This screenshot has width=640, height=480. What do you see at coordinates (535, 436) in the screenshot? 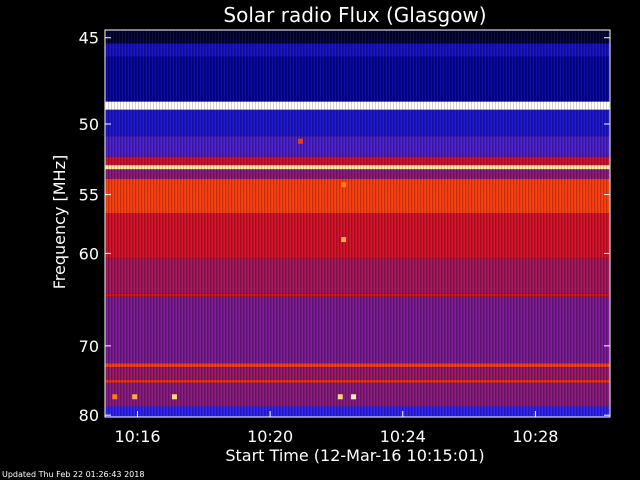
I see `x-tick-label: 10:28` at bounding box center [535, 436].